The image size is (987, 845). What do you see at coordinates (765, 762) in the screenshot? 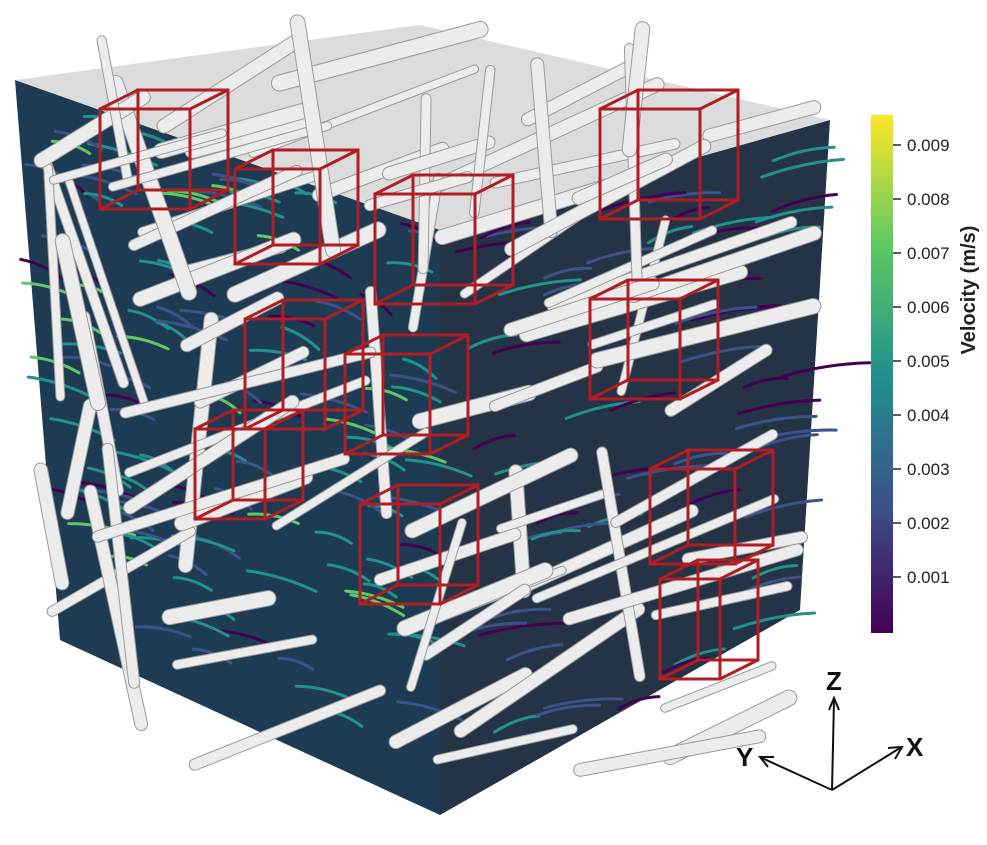
I see `y-axis-arrowhead` at bounding box center [765, 762].